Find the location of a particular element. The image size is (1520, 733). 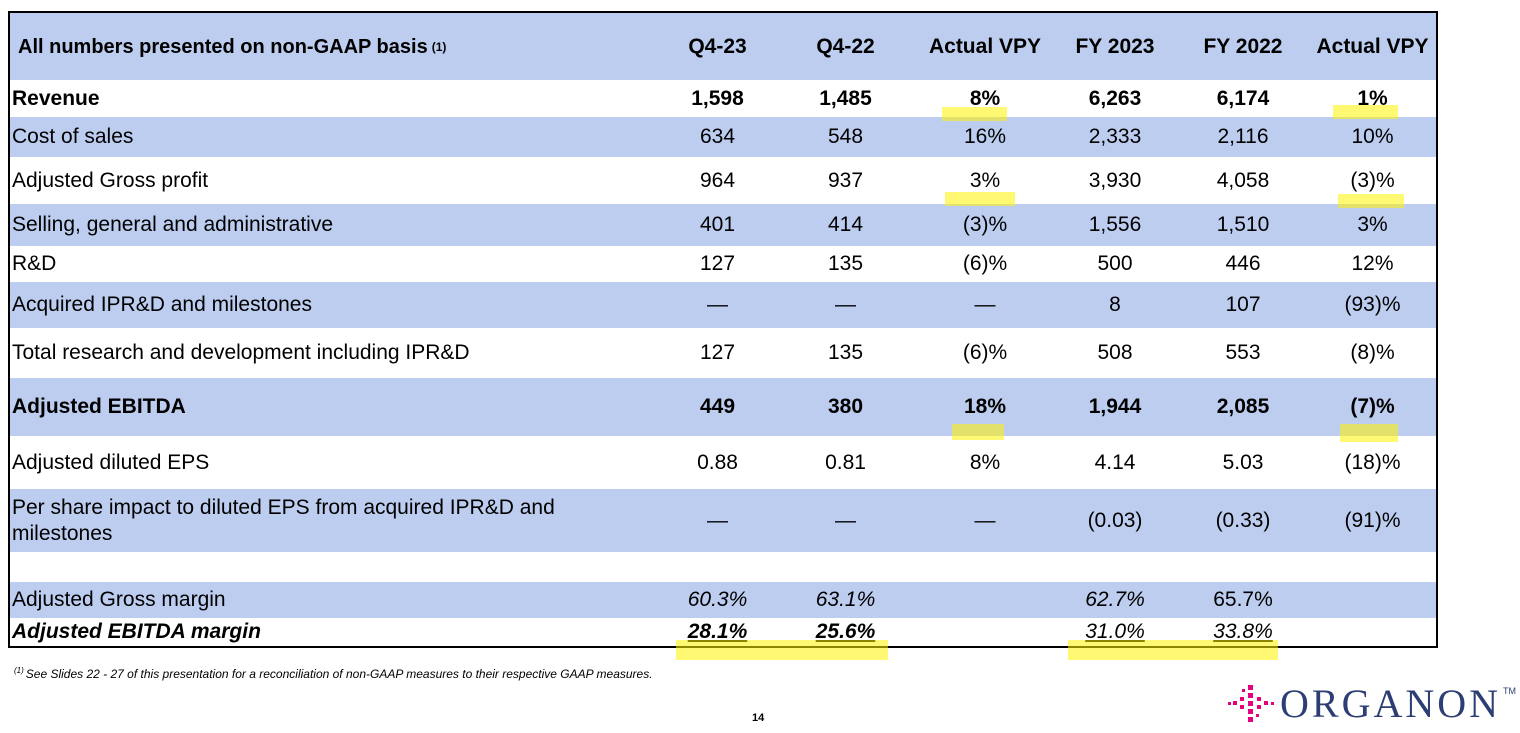

cell-q4-22: 63.1% is located at coordinates (845, 599).